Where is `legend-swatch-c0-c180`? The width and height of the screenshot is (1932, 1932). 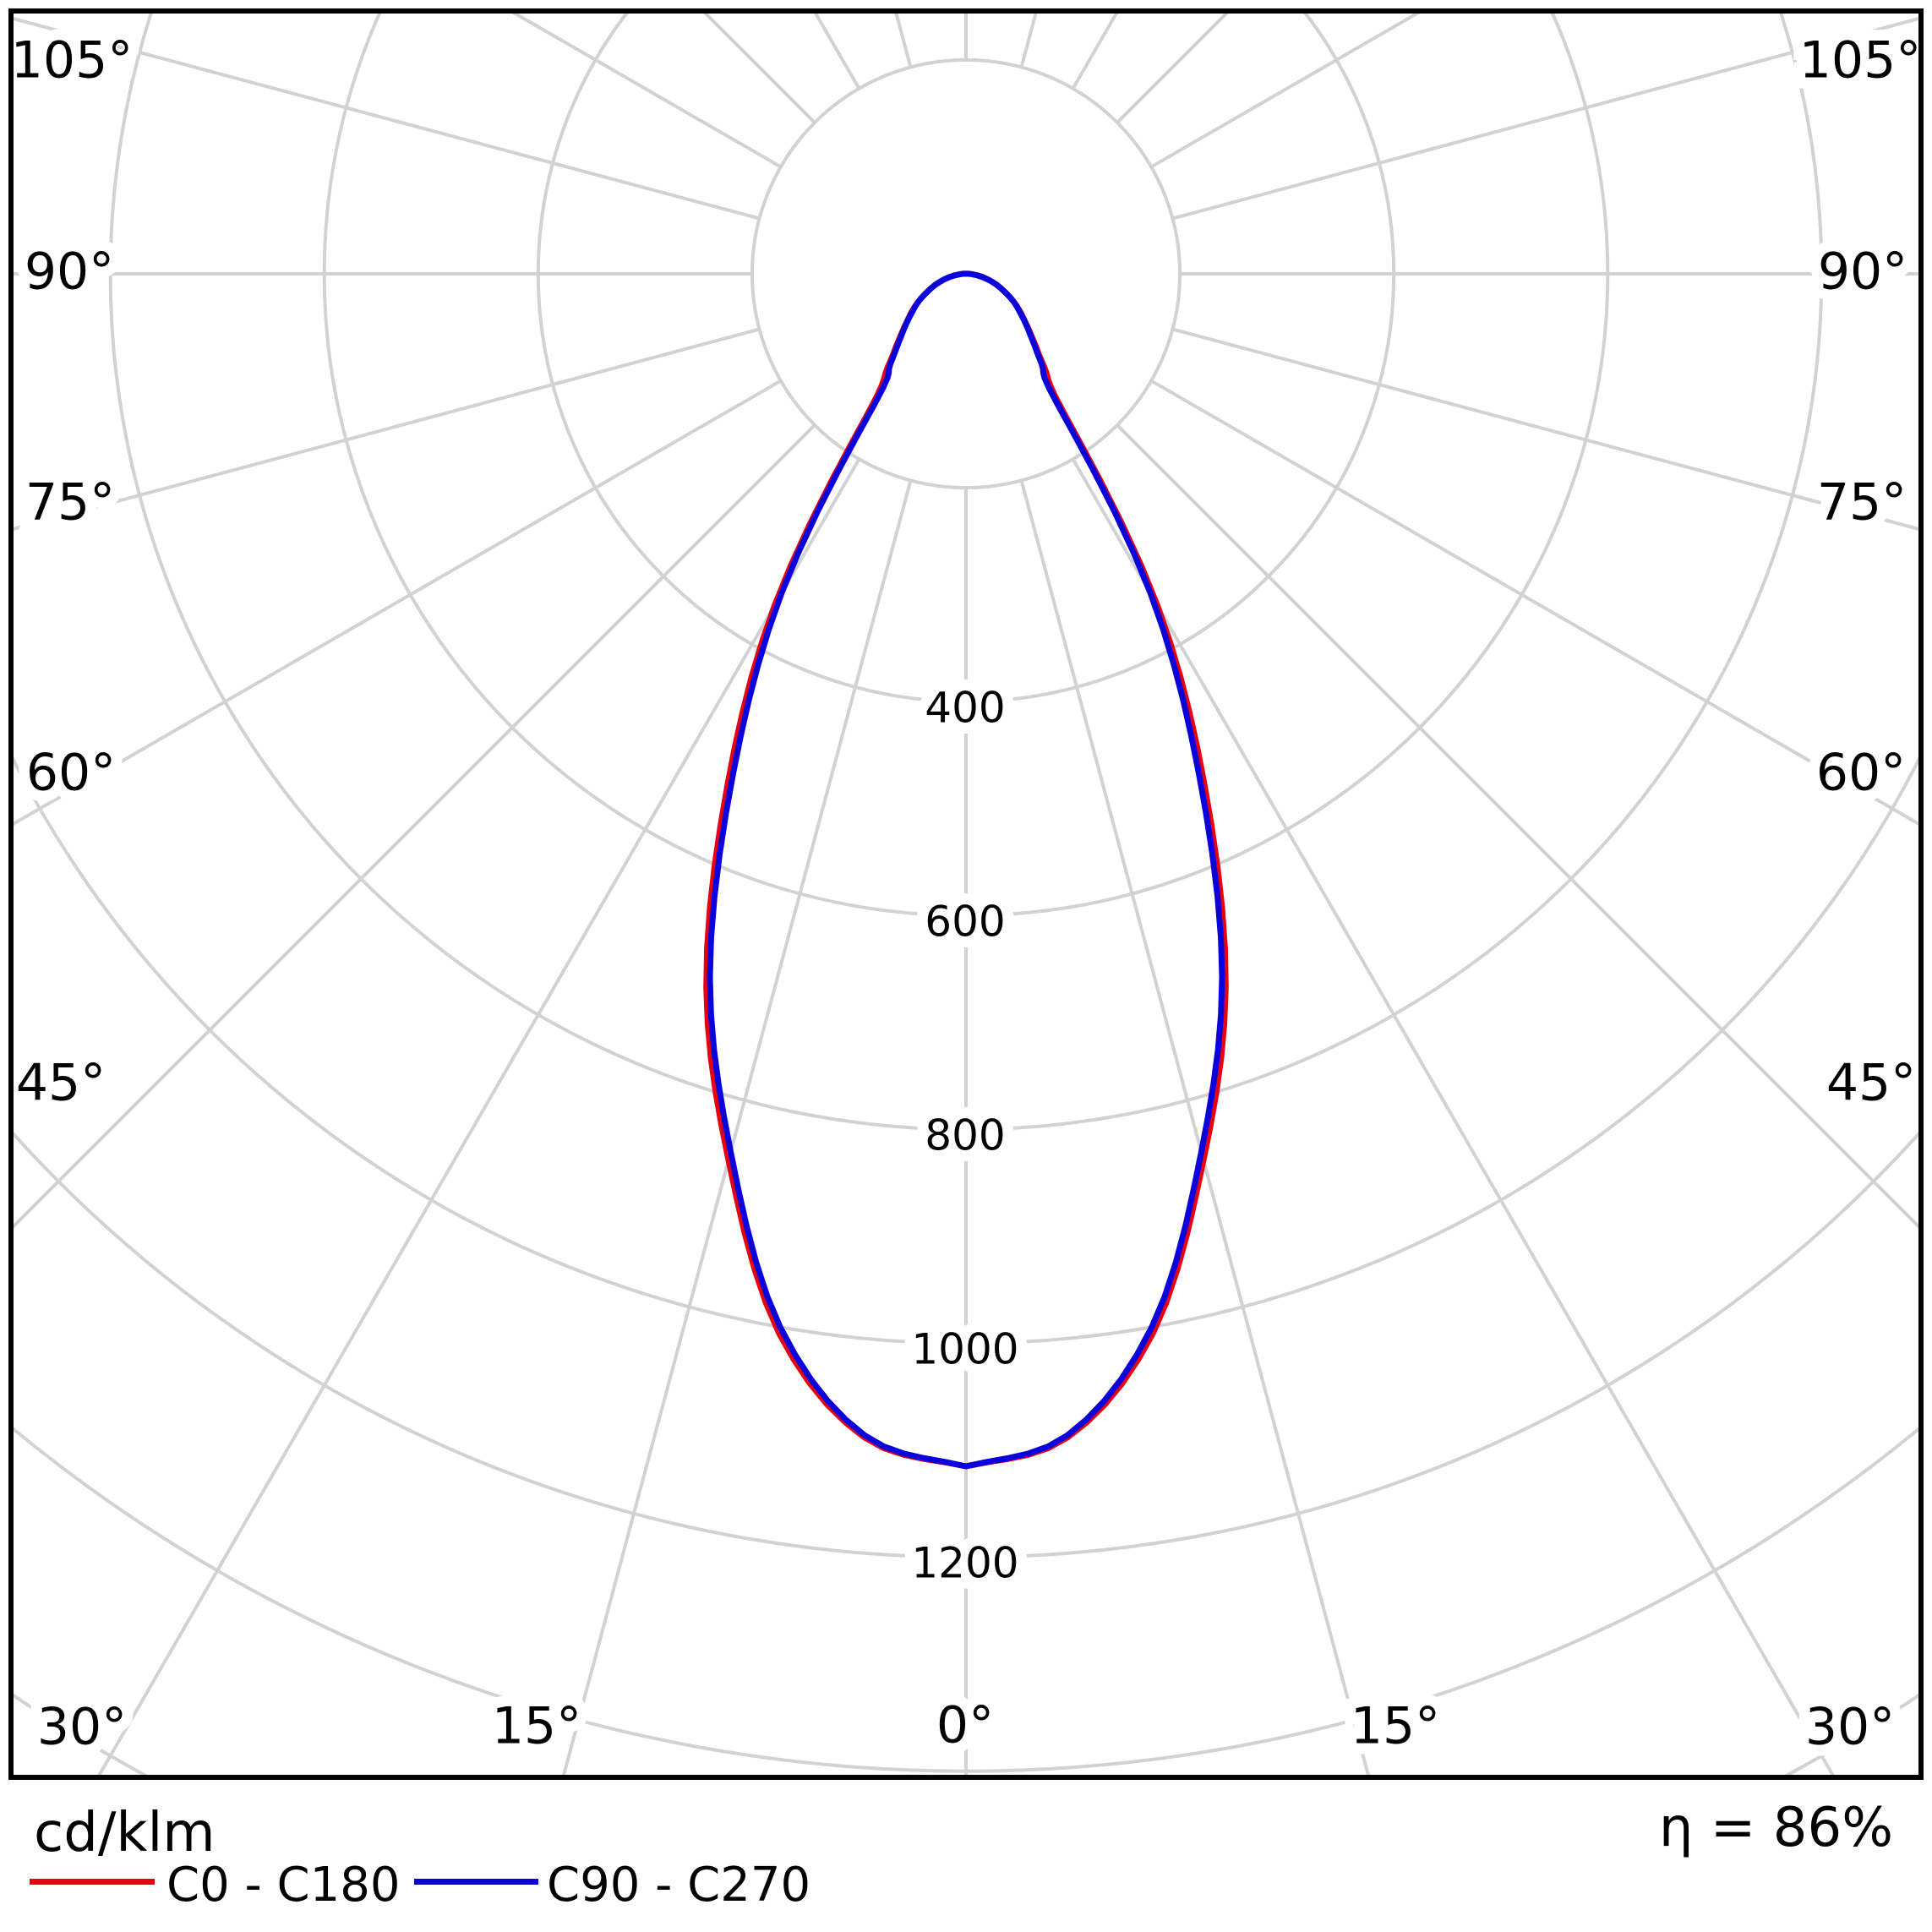
legend-swatch-c0-c180 is located at coordinates (92, 1882).